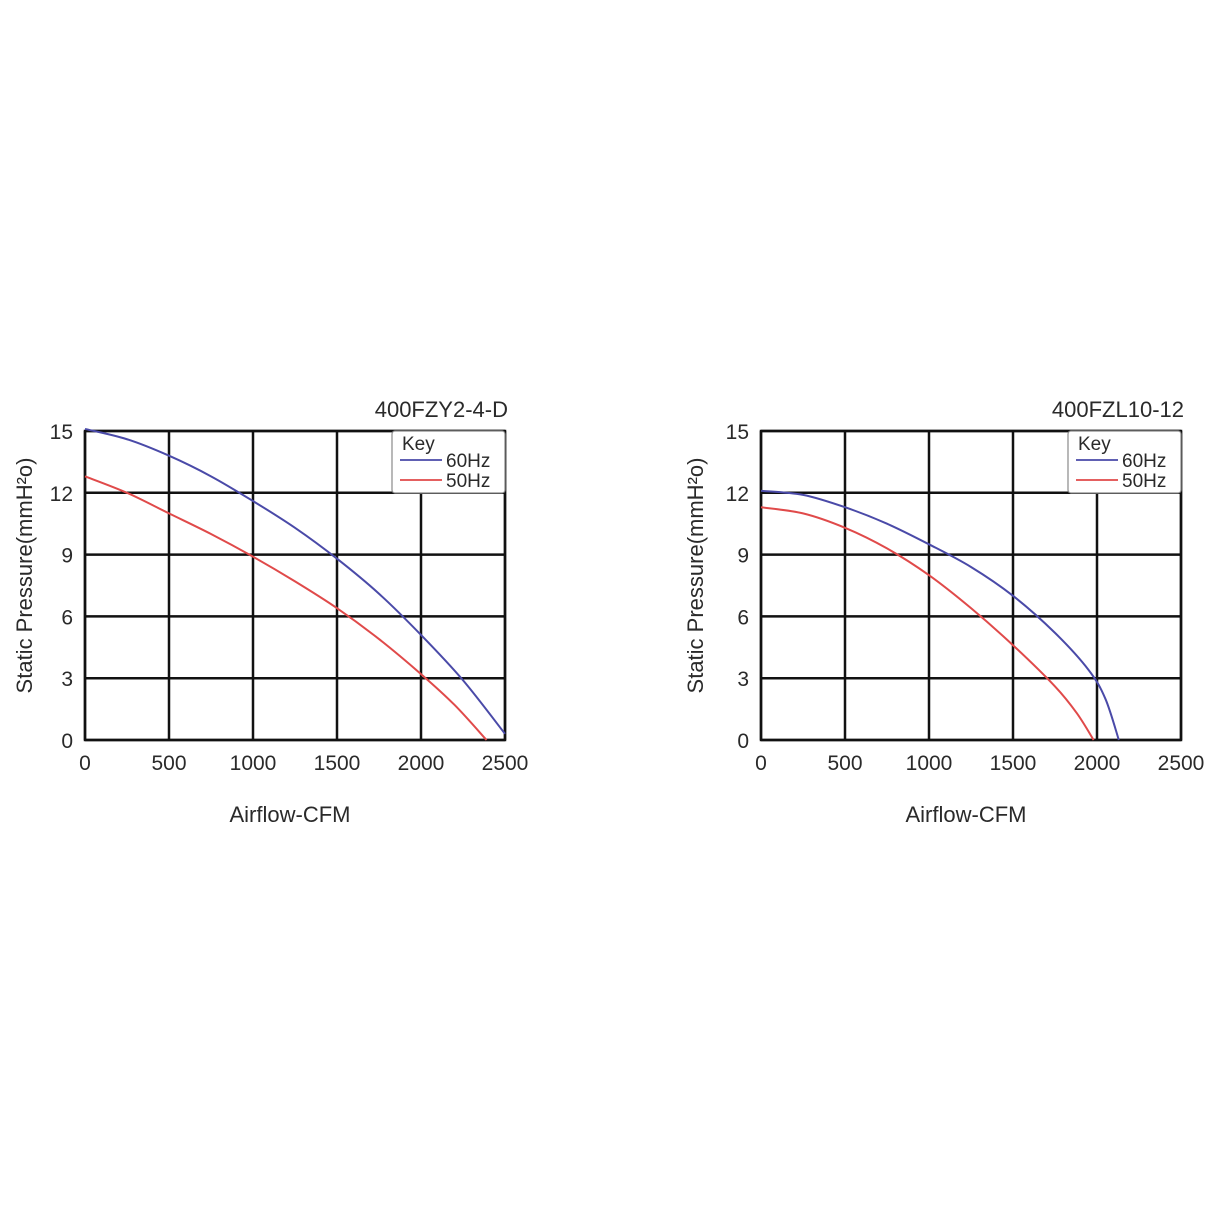 The height and width of the screenshot is (1226, 1221). What do you see at coordinates (1118, 409) in the screenshot?
I see `chart-title: 400FZL10-12` at bounding box center [1118, 409].